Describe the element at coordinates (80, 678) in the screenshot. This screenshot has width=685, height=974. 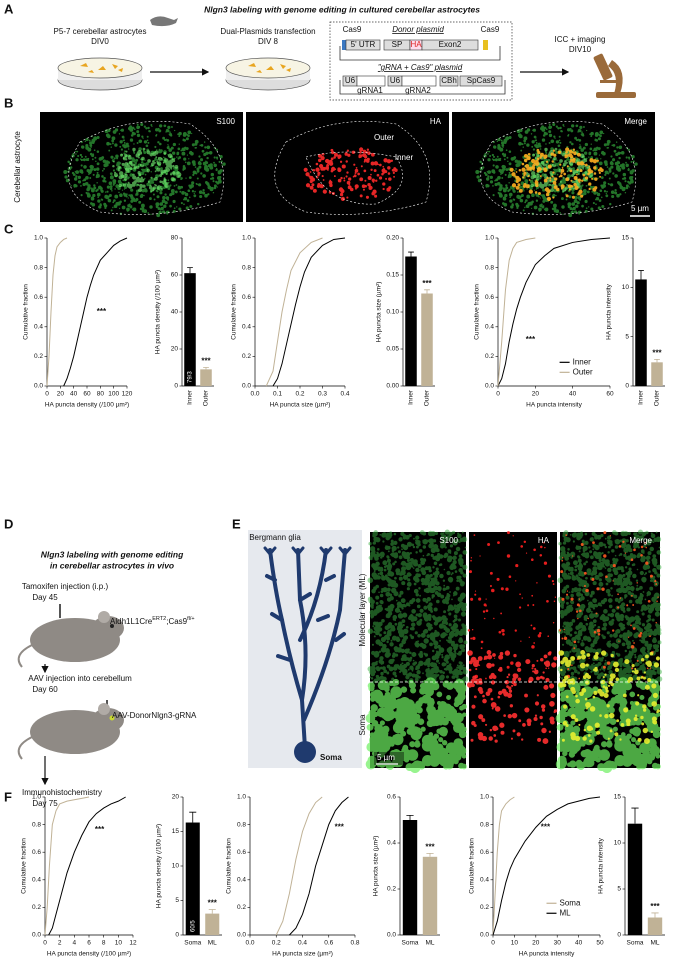
I see `step-label: AAV injection into cerebellum` at that location.